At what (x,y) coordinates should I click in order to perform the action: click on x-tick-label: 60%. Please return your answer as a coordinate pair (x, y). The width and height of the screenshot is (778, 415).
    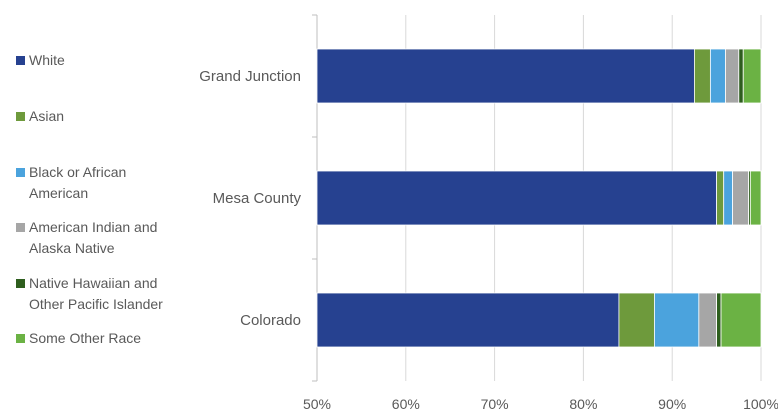
    Looking at the image, I should click on (406, 404).